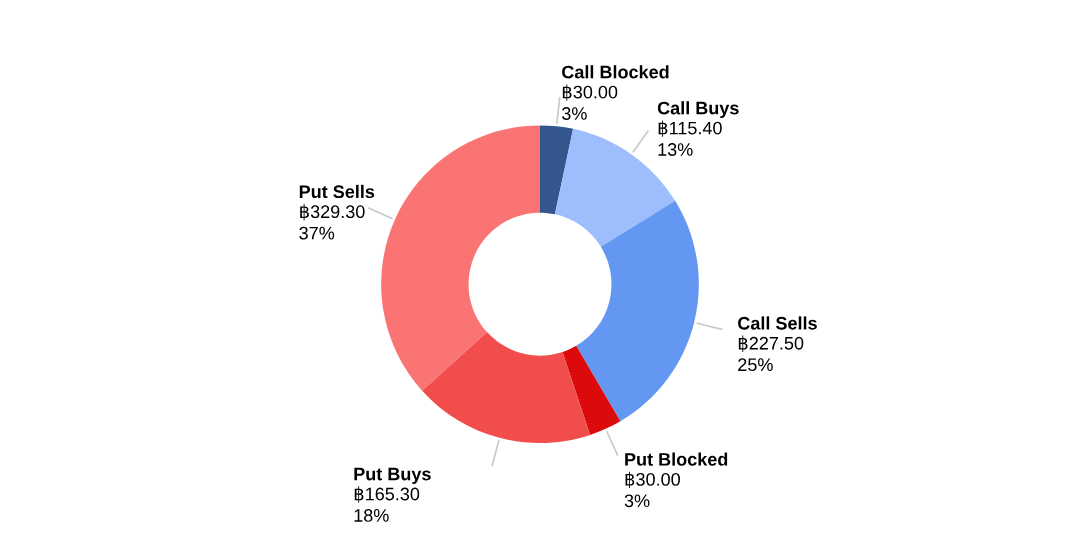 This screenshot has width=1080, height=543. I want to click on data-label: ฿227.50 25%, so click(771, 353).